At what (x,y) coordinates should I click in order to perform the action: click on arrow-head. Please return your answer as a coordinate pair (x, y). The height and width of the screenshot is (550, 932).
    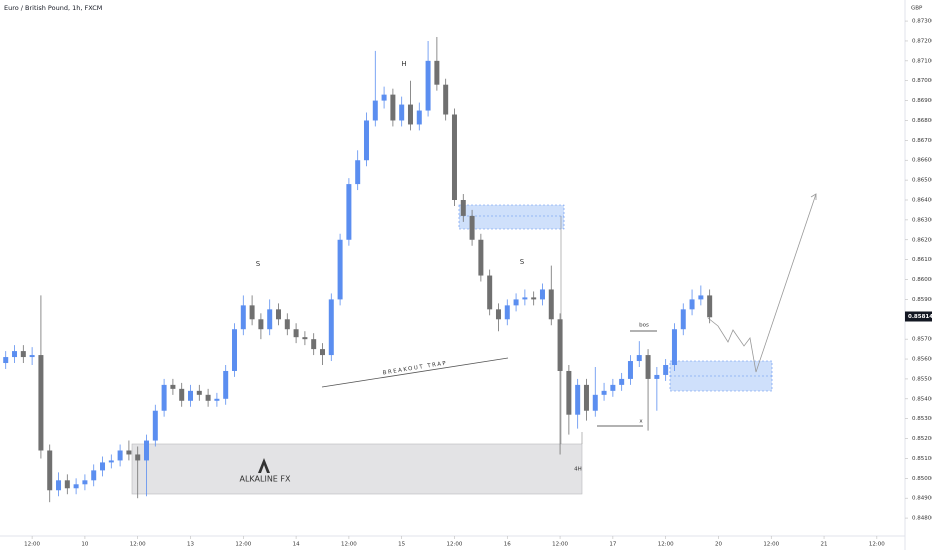
    Looking at the image, I should click on (813, 196).